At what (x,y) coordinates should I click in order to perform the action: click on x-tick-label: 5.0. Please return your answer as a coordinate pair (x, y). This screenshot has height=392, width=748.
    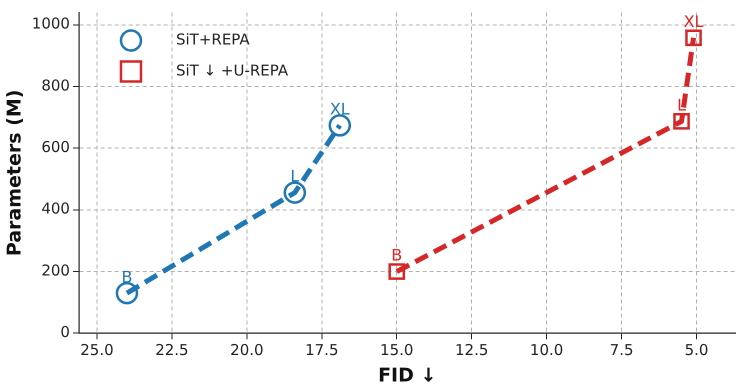
    Looking at the image, I should click on (696, 350).